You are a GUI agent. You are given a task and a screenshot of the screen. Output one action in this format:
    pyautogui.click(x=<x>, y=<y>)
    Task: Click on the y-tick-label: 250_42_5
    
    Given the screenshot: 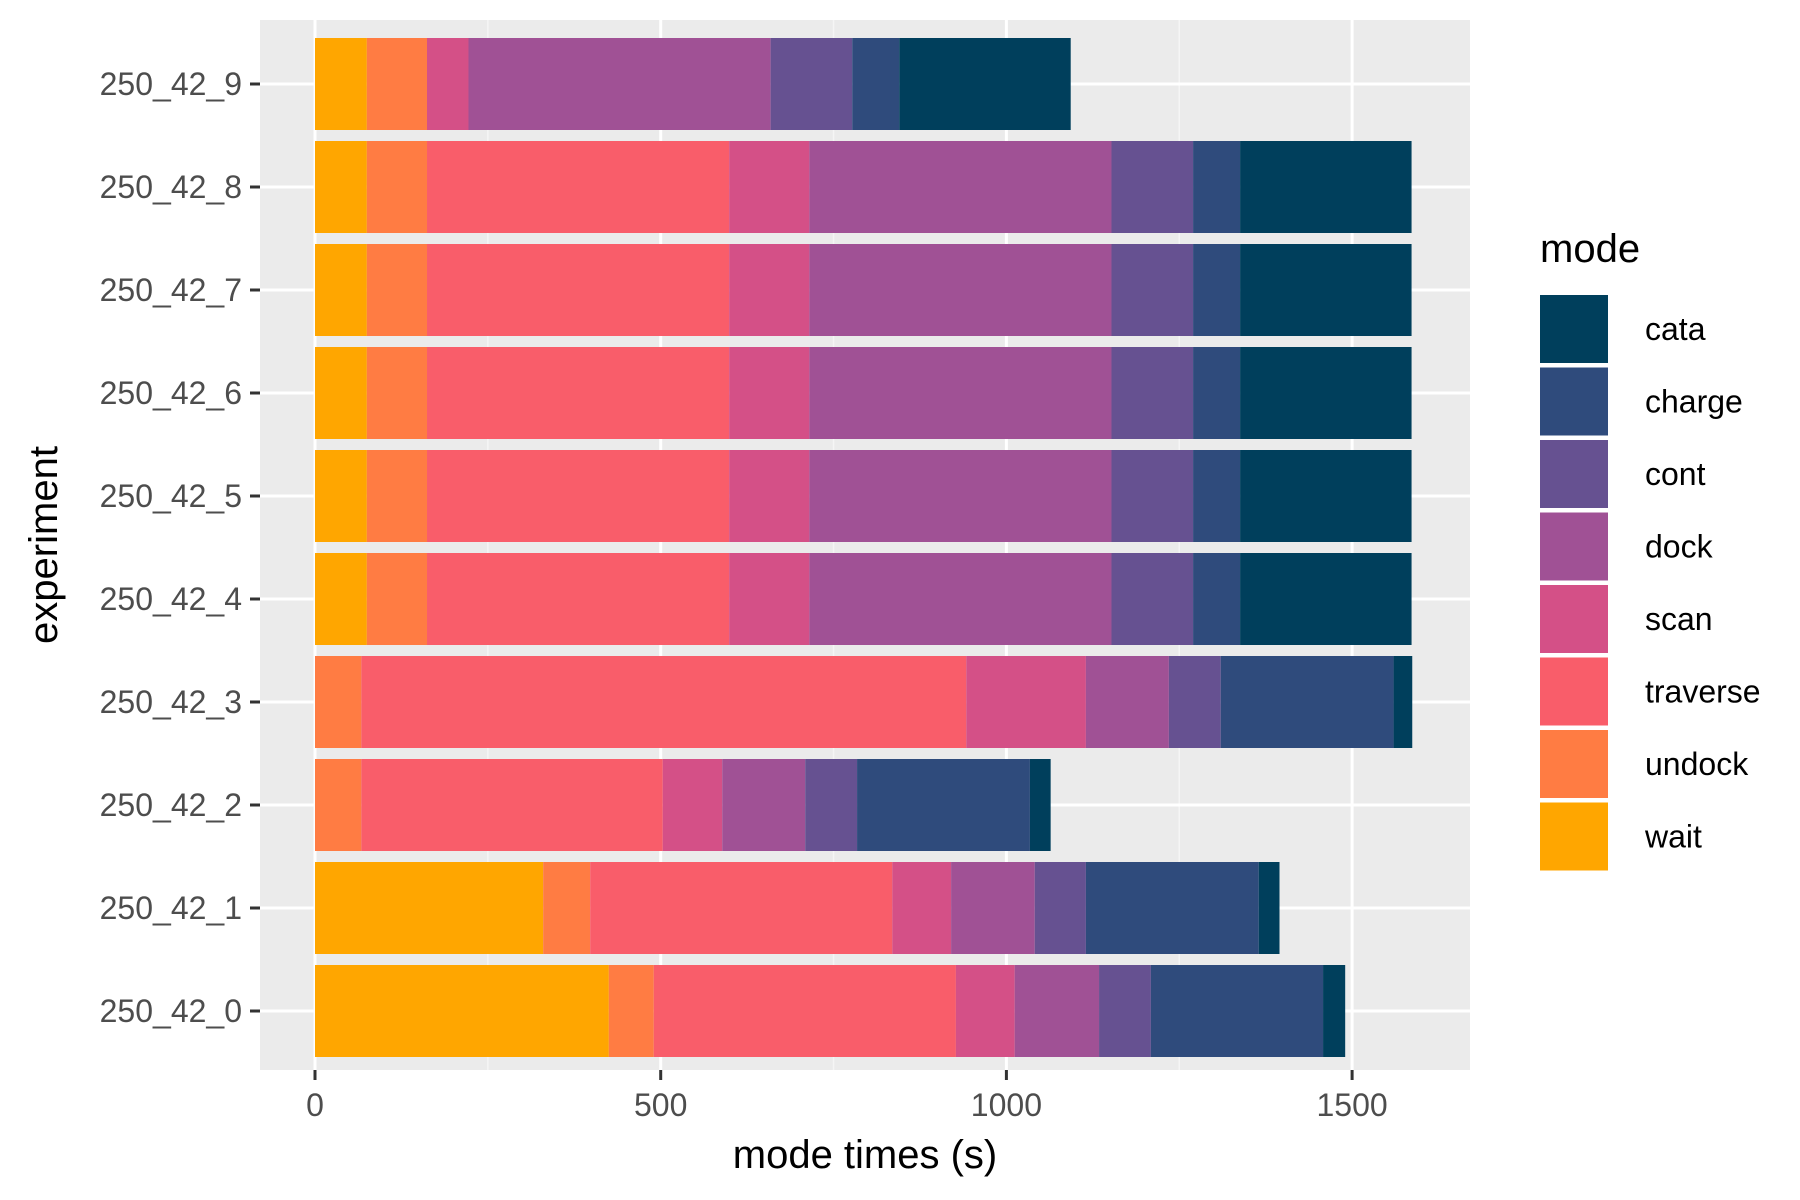 What is the action you would take?
    pyautogui.click(x=171, y=496)
    